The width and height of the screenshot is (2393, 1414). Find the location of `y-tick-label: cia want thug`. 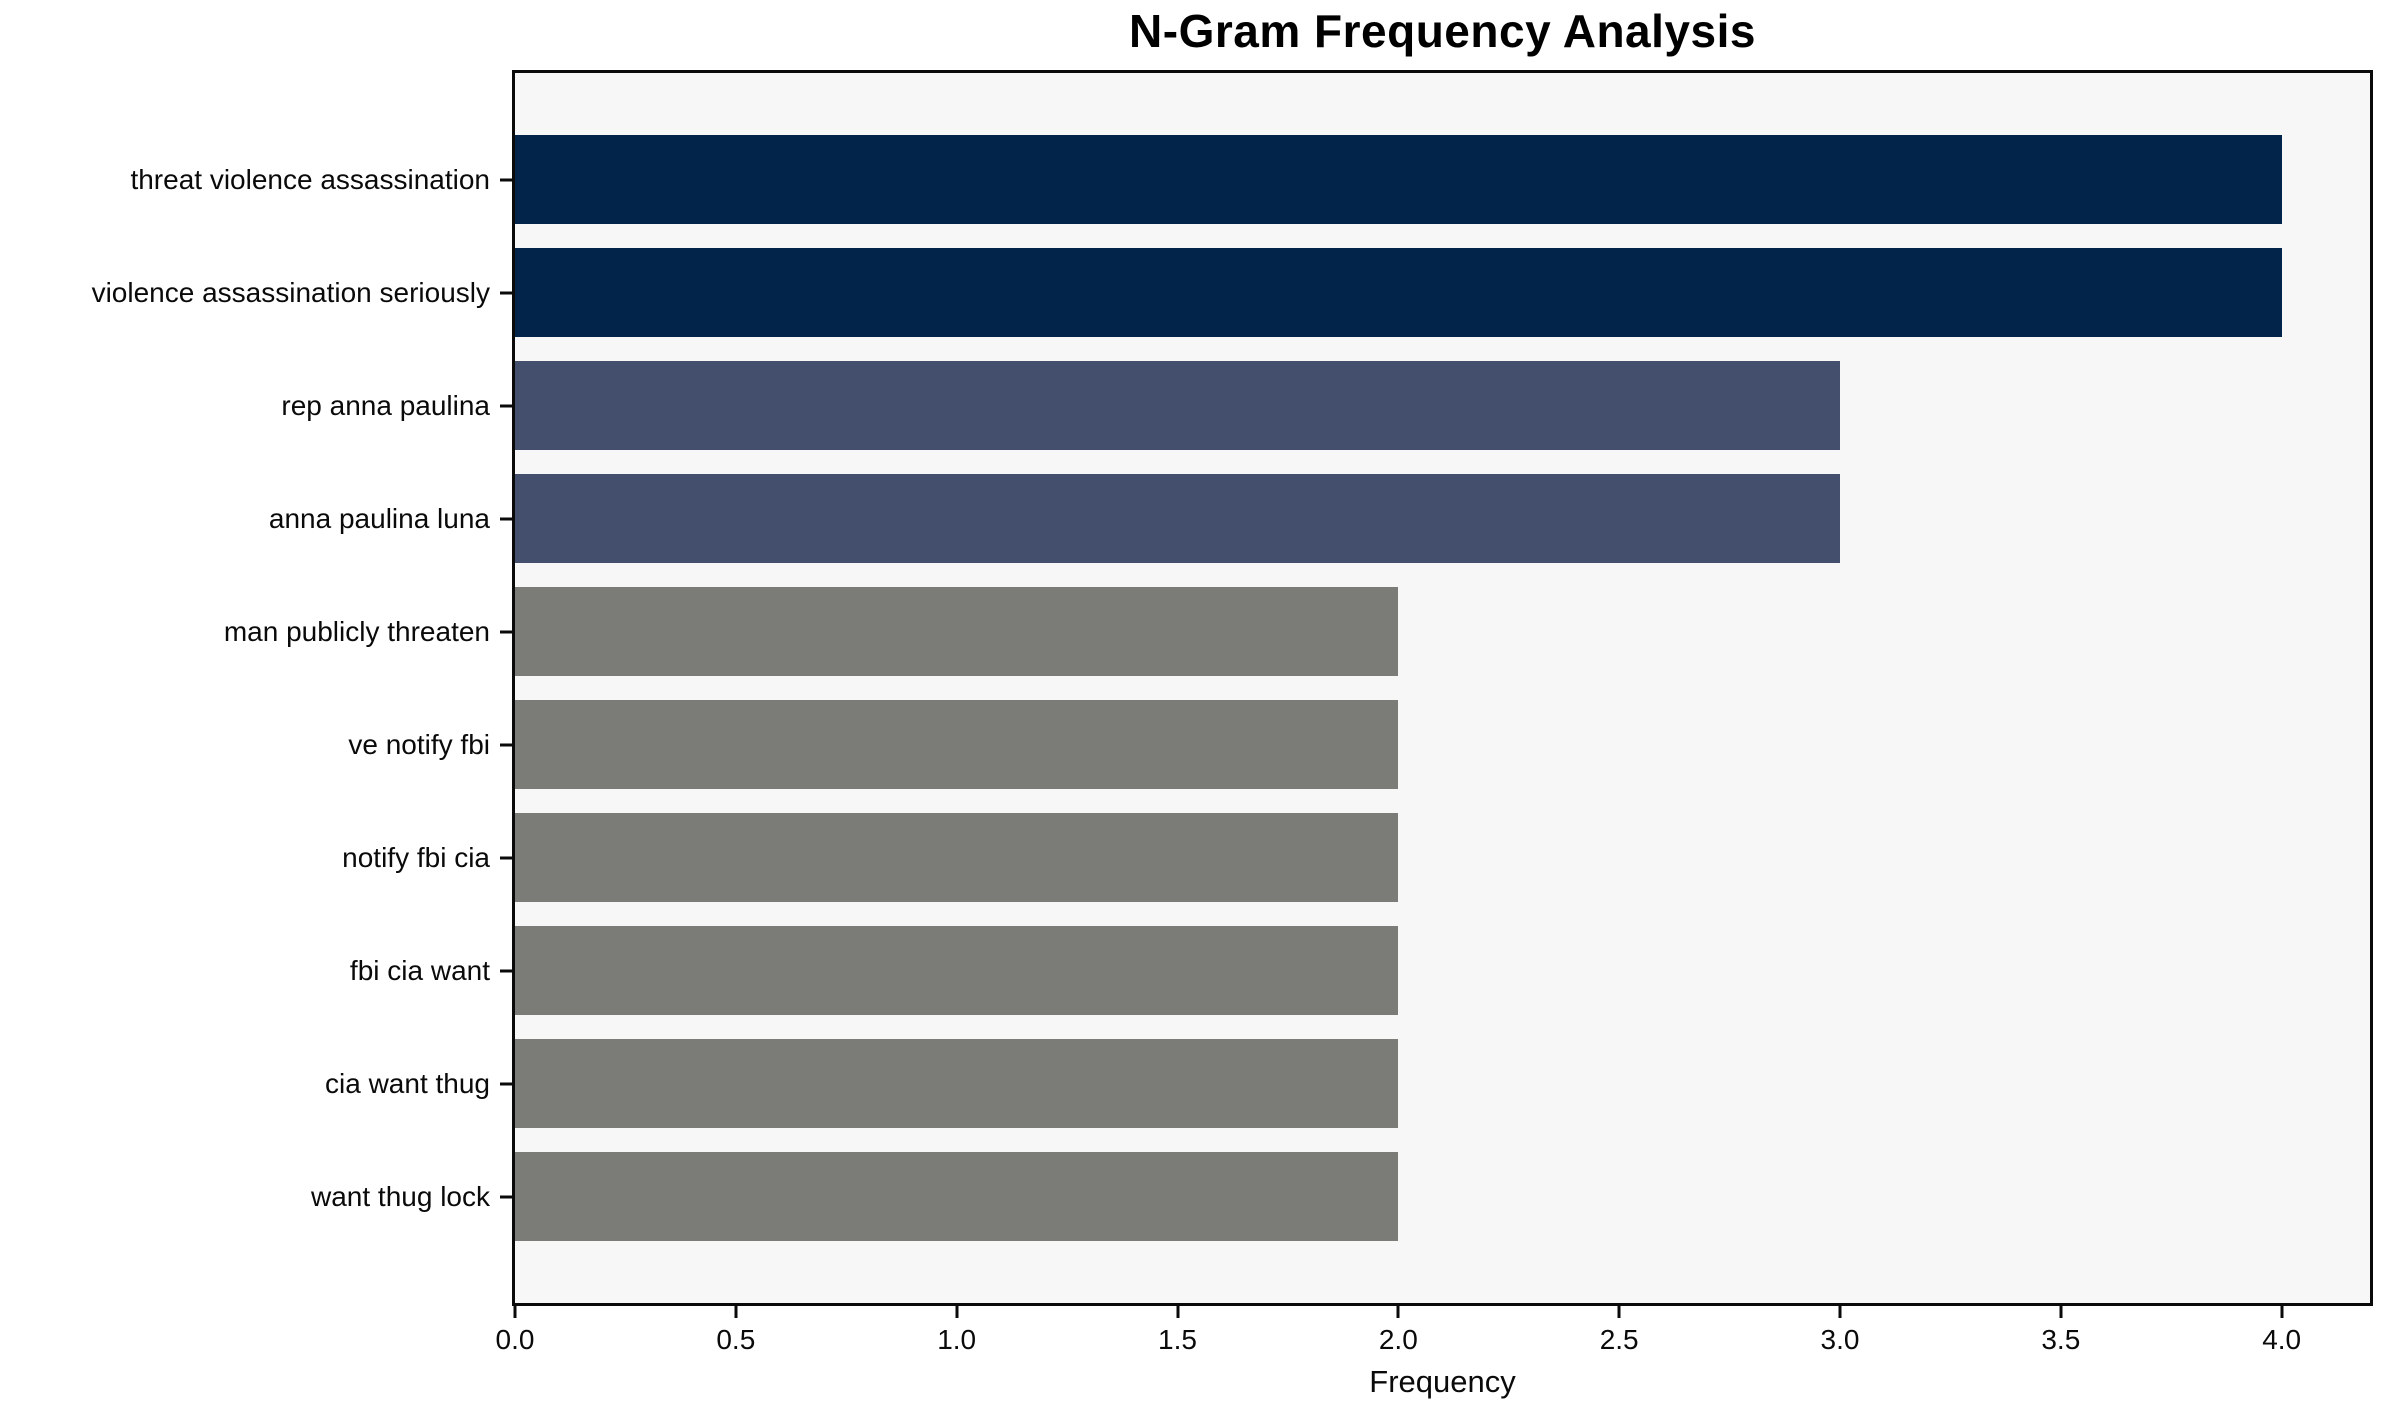

y-tick-label: cia want thug is located at coordinates (407, 1083).